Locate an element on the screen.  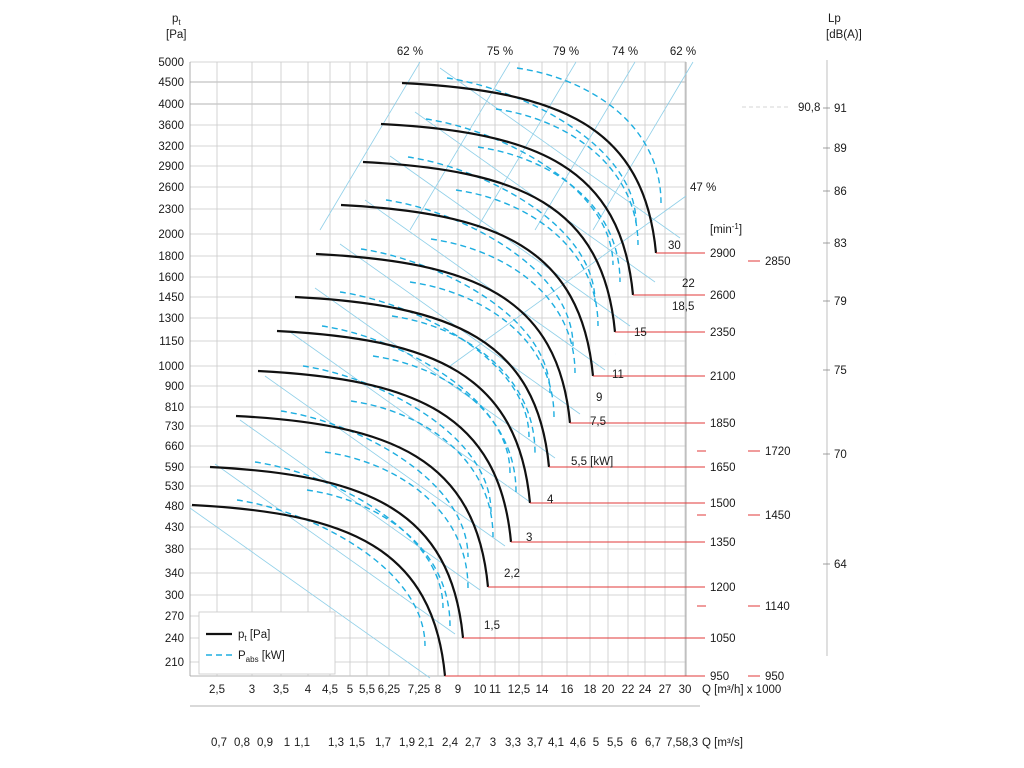
y-tick-label: 1300 is located at coordinates (171, 319).